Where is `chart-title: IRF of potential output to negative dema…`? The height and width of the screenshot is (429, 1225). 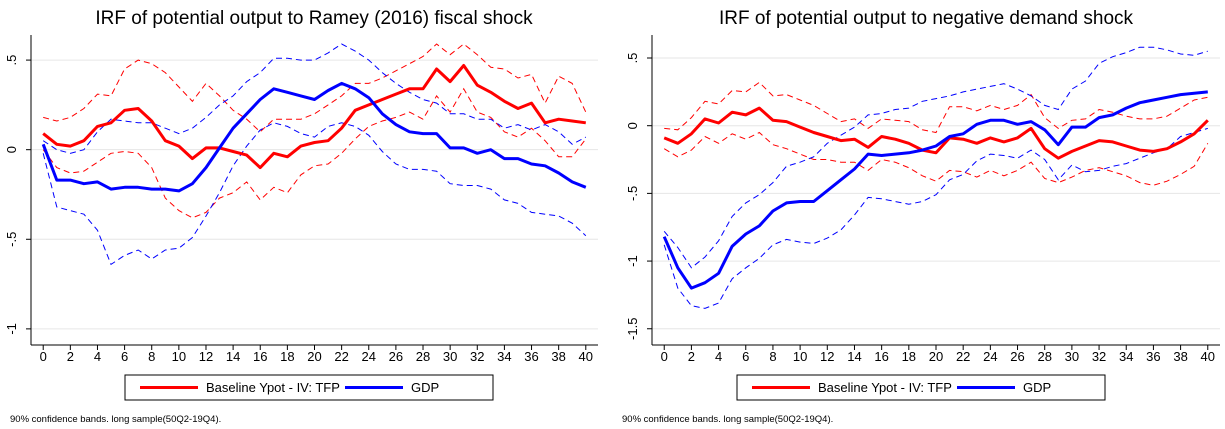 chart-title: IRF of potential output to negative dema… is located at coordinates (926, 18).